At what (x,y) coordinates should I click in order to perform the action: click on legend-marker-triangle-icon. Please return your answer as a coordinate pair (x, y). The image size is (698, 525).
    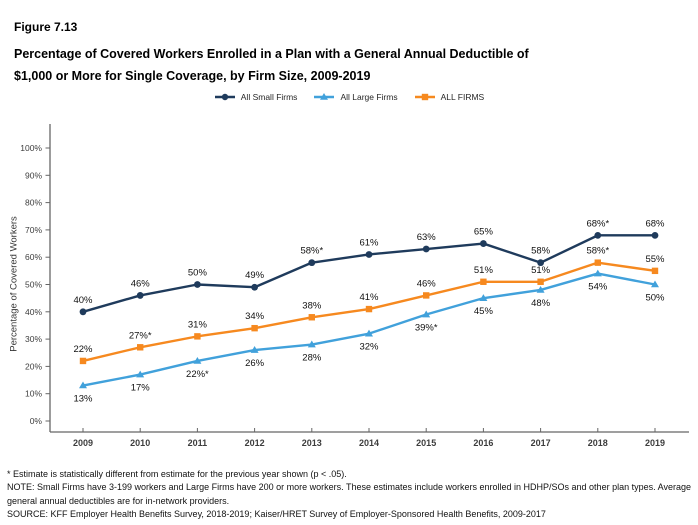
    Looking at the image, I should click on (324, 96).